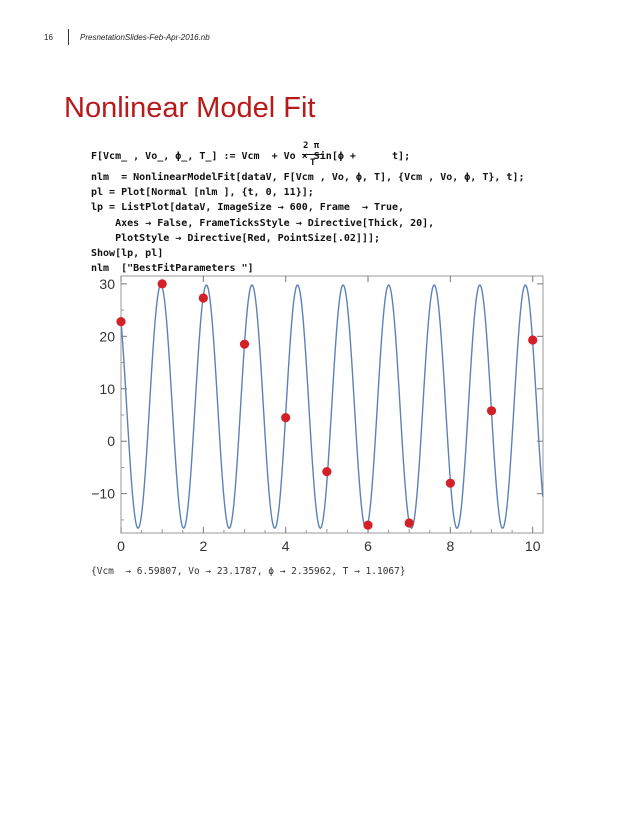 The height and width of the screenshot is (826, 638). What do you see at coordinates (313, 163) in the screenshot?
I see `fraction-denominator: T` at bounding box center [313, 163].